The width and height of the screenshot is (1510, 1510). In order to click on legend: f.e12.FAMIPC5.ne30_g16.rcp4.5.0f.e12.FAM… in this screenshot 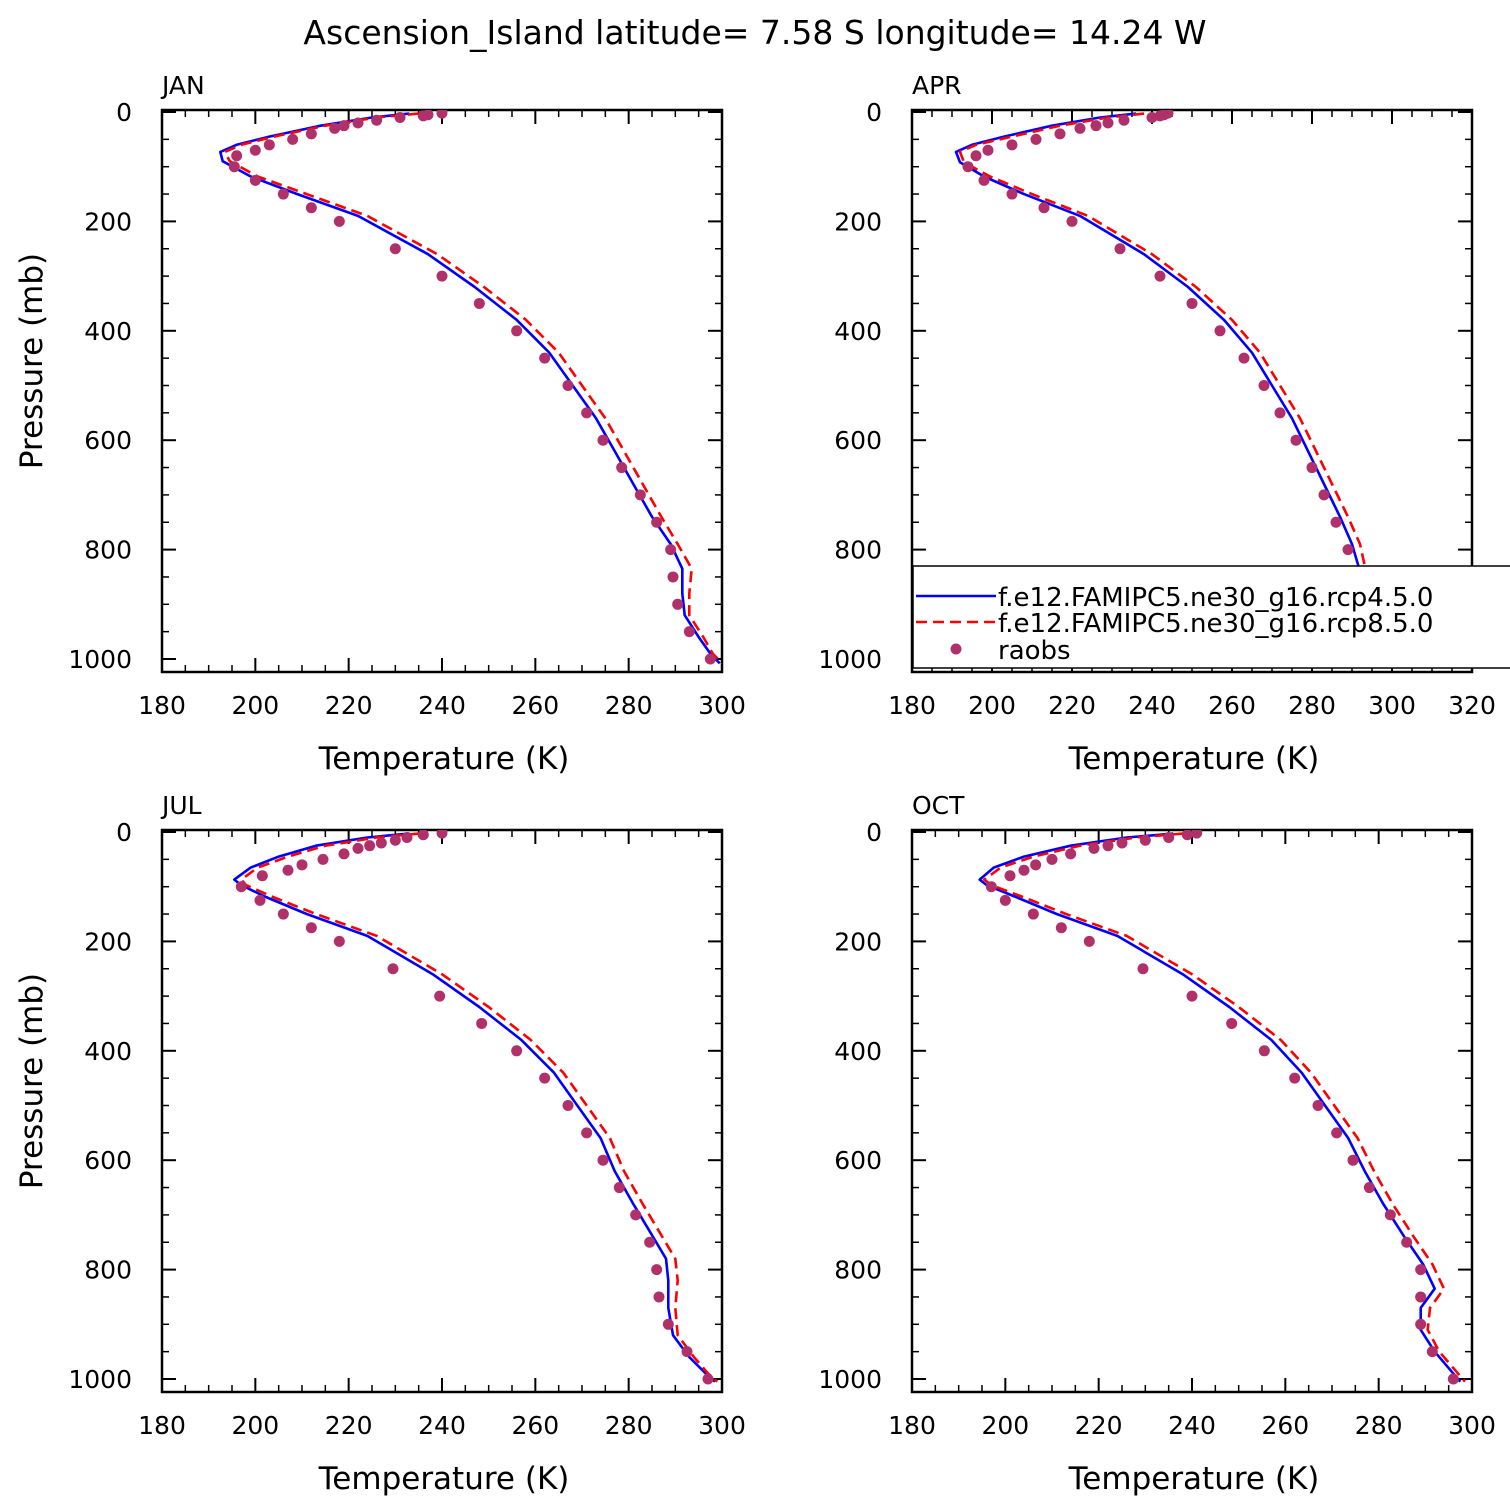, I will do `click(1211, 617)`.